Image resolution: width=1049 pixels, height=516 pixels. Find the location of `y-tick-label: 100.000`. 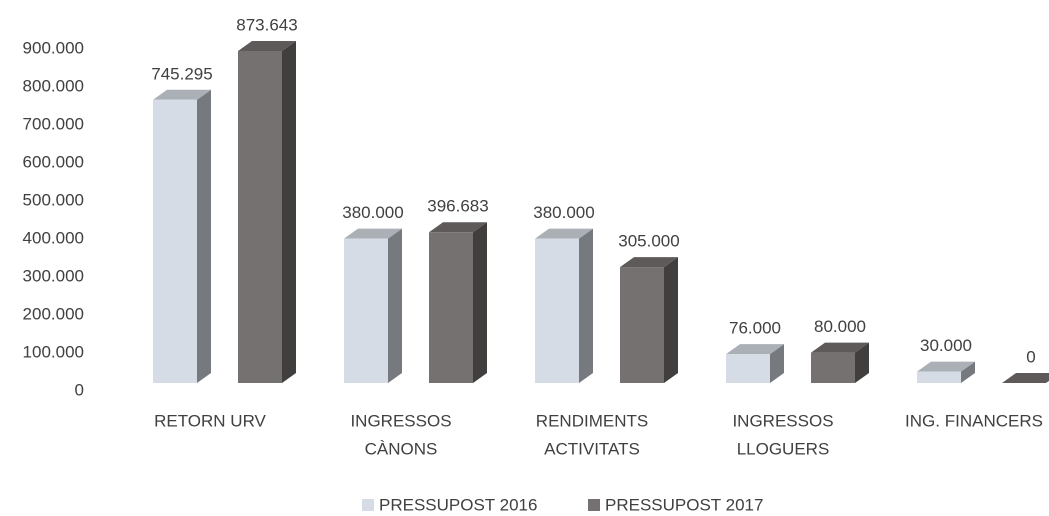

y-tick-label: 100.000 is located at coordinates (53, 351).